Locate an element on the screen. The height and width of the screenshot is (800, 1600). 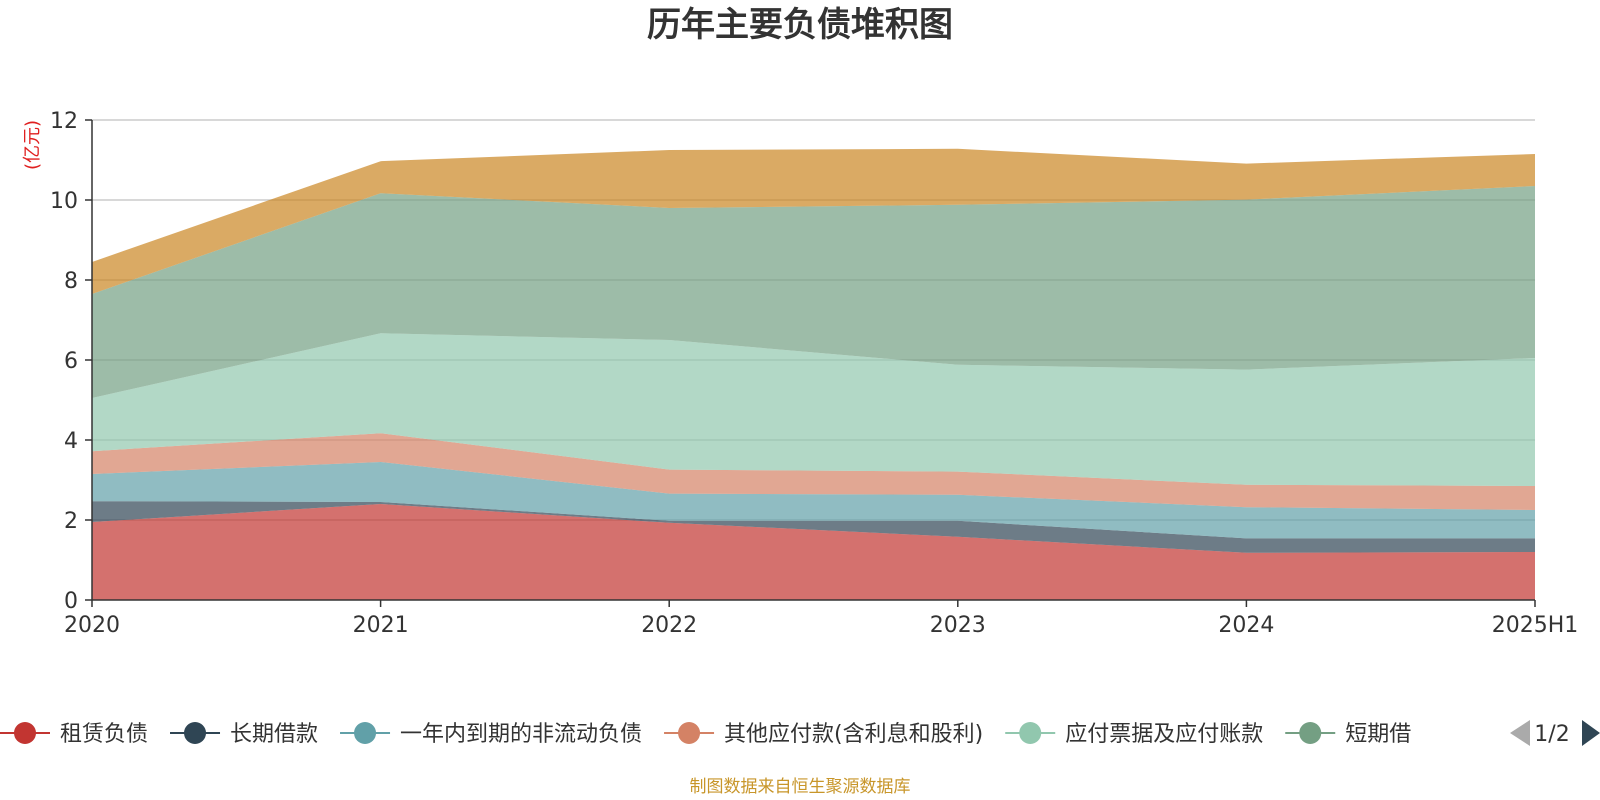
legend-label: 租赁负债 is located at coordinates (104, 734).